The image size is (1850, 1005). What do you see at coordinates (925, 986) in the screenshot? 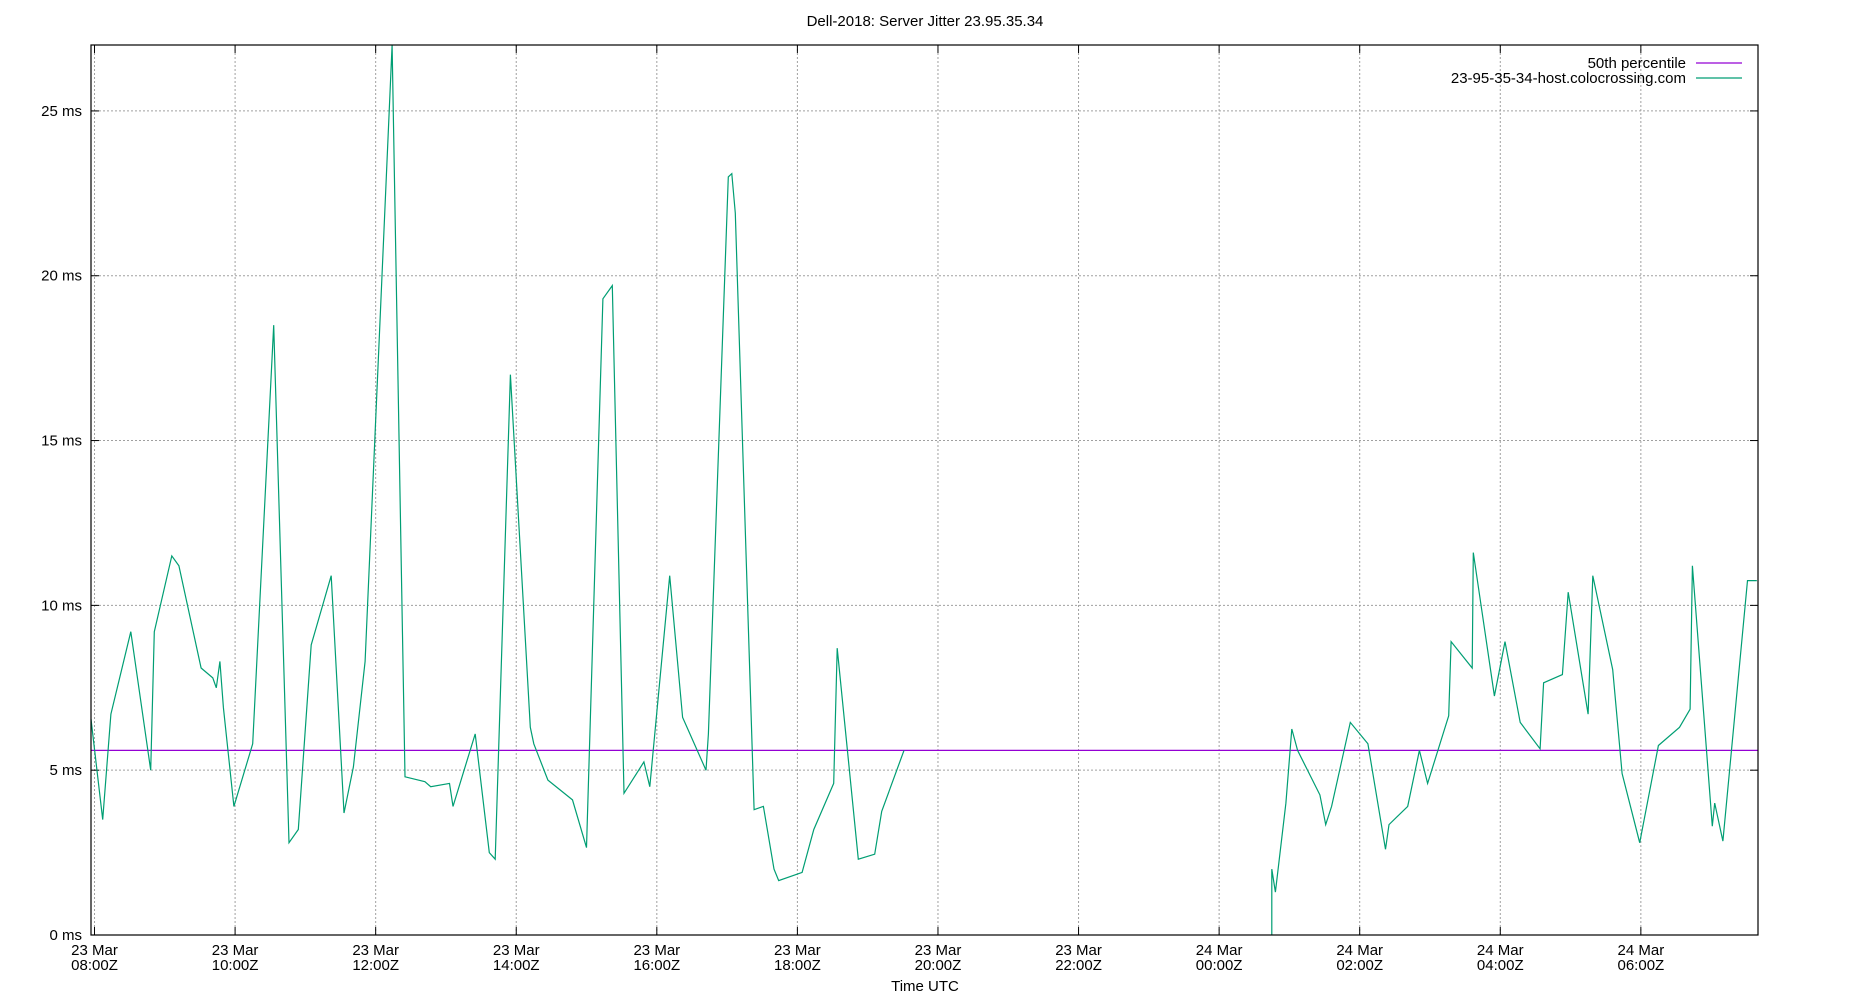
I see `x-axis-label: Time UTC` at bounding box center [925, 986].